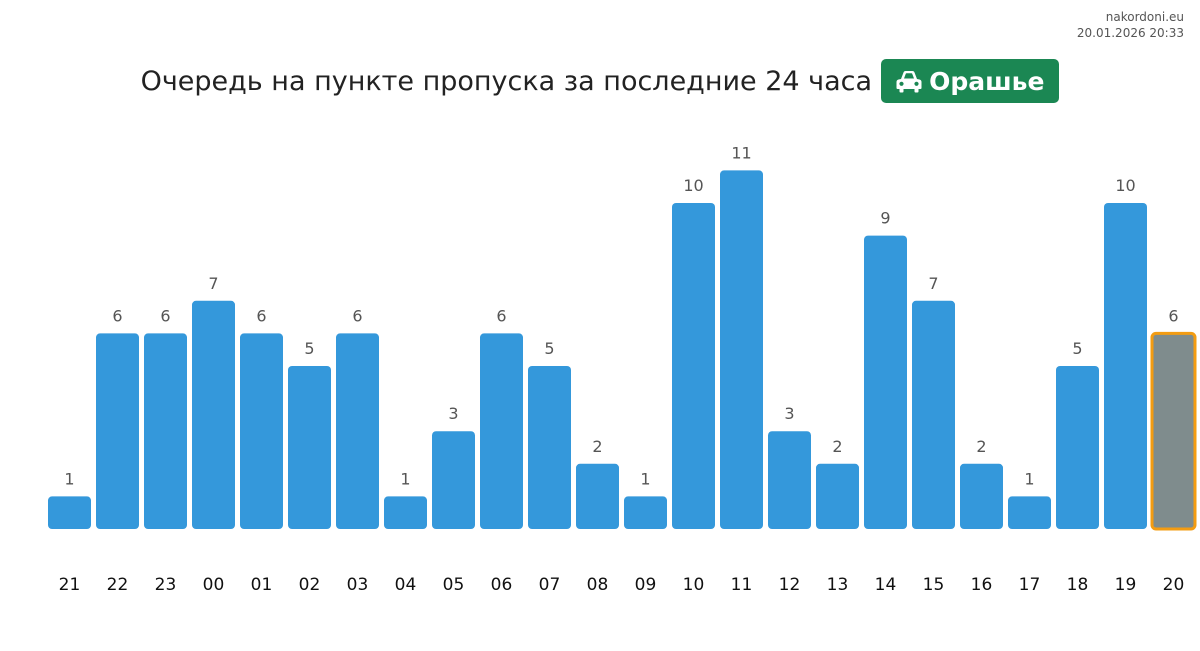  Describe the element at coordinates (1130, 33) in the screenshot. I see `generated-timestamp: 20.01.2026 20:33` at that location.